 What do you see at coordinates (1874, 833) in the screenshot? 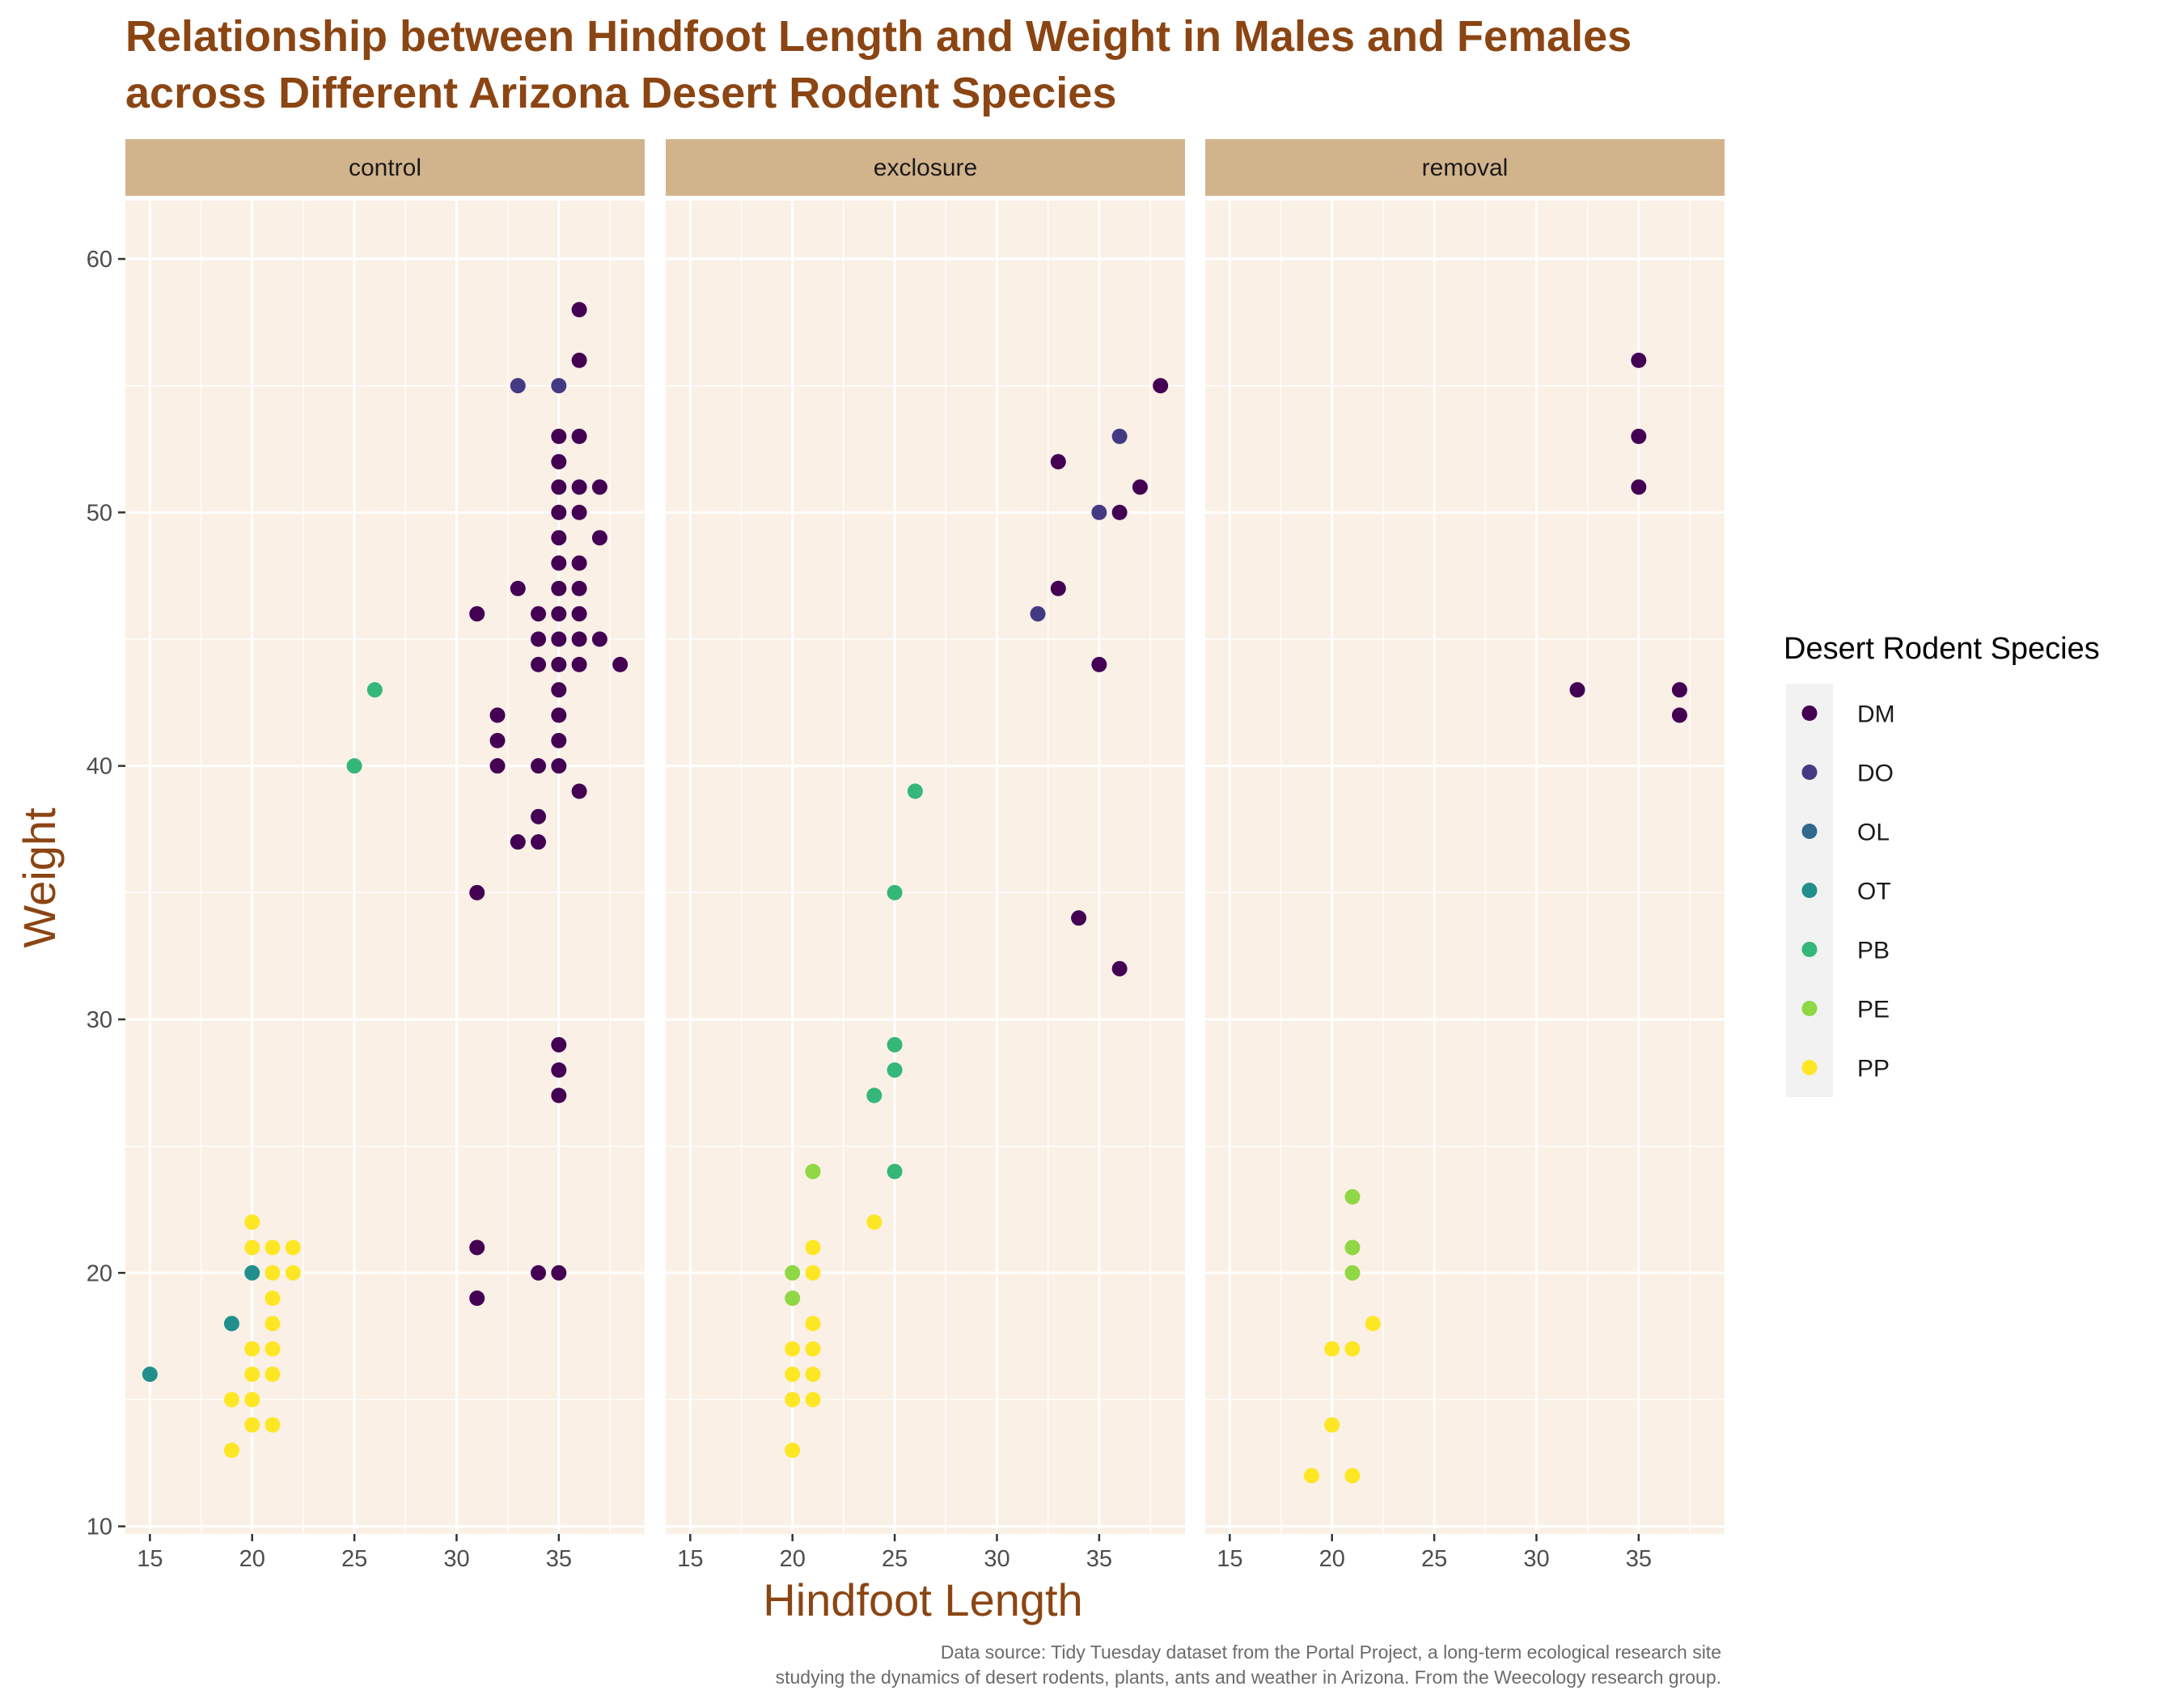
I see `legend-label: OL` at bounding box center [1874, 833].